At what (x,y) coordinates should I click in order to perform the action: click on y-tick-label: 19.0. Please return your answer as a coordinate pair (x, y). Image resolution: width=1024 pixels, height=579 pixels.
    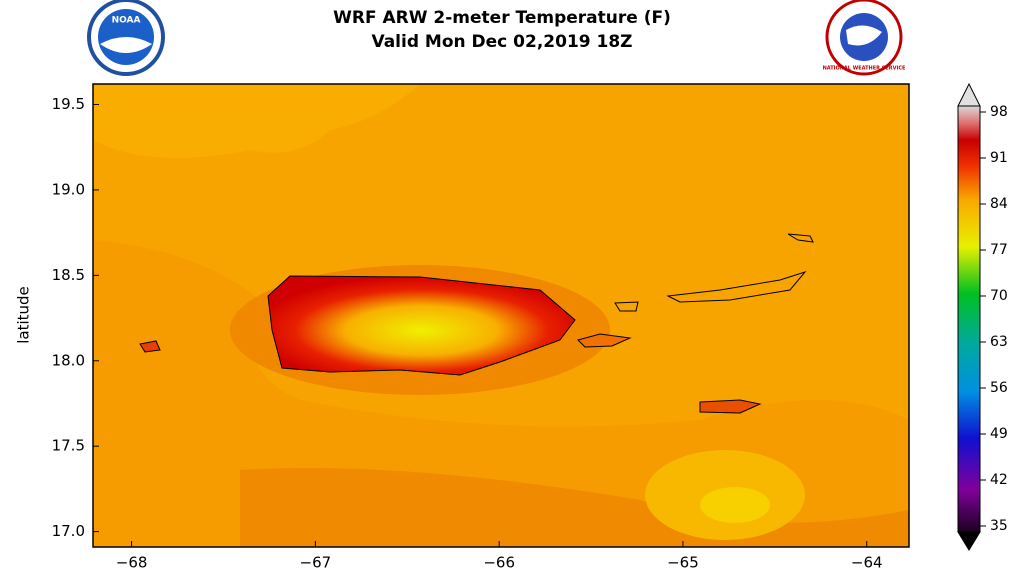
    Looking at the image, I should click on (68, 189).